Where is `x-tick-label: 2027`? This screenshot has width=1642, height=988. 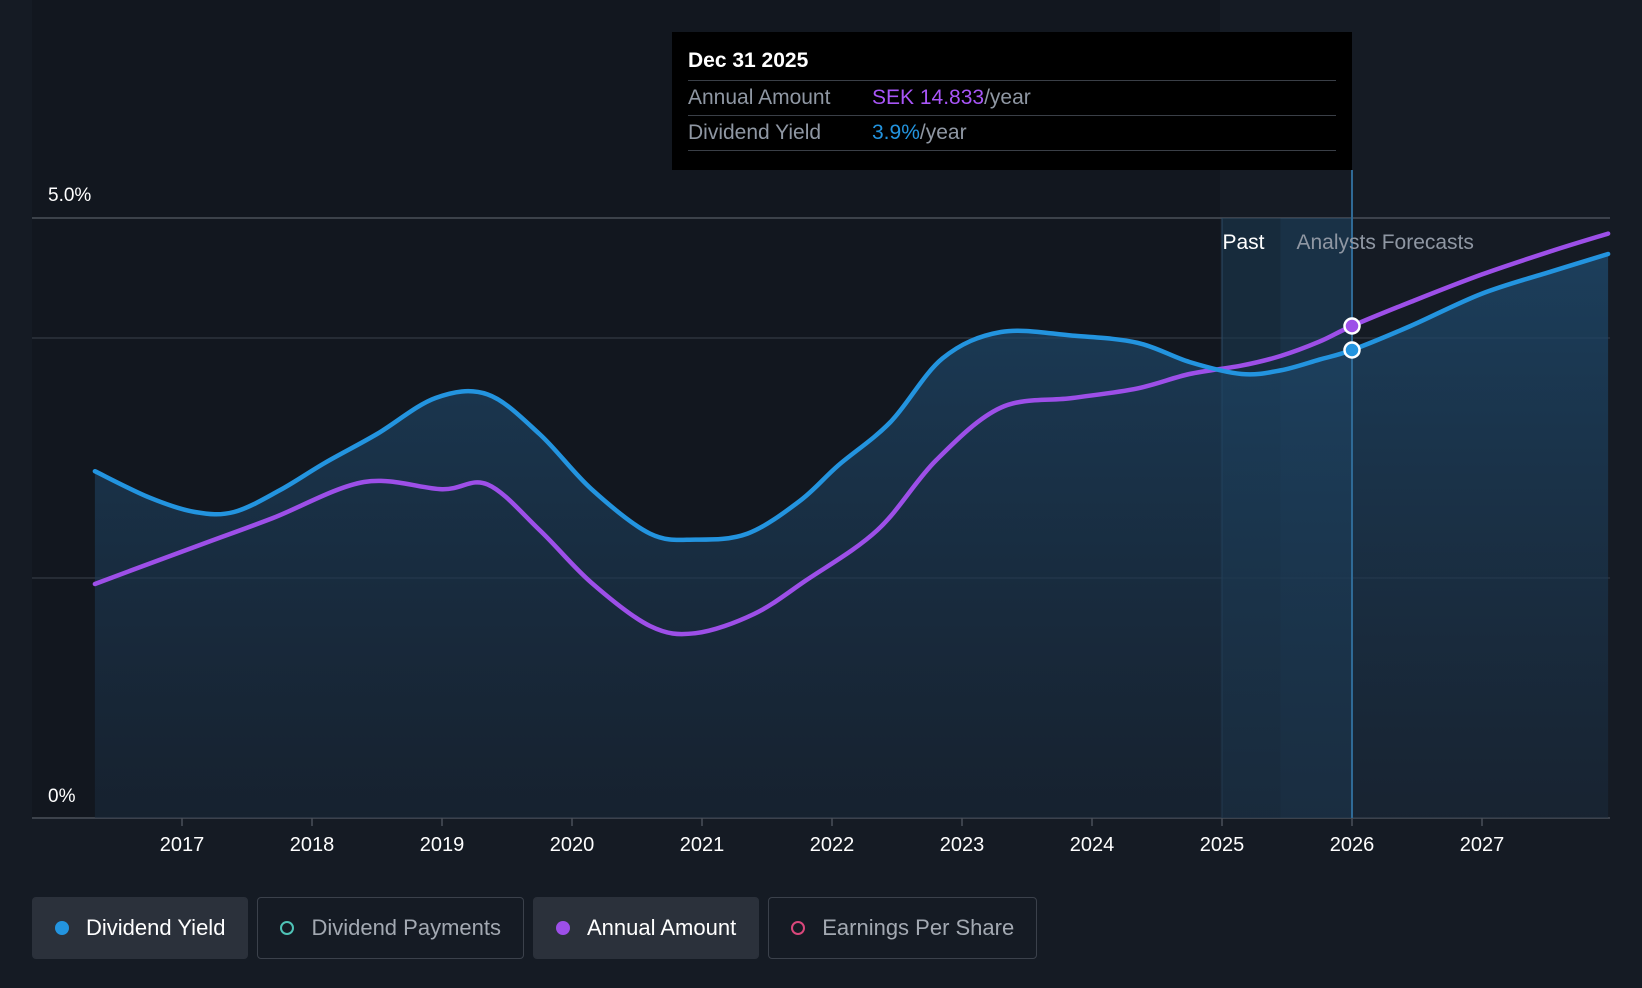
x-tick-label: 2027 is located at coordinates (1482, 845).